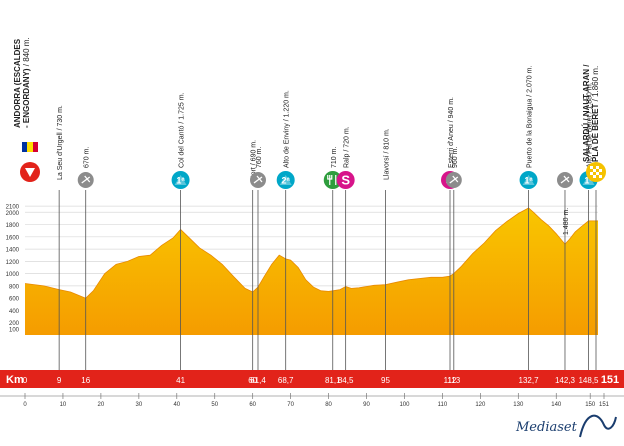  Describe the element at coordinates (453, 266) in the screenshot. I see `waypoint-sprint: 113 960 m.` at that location.